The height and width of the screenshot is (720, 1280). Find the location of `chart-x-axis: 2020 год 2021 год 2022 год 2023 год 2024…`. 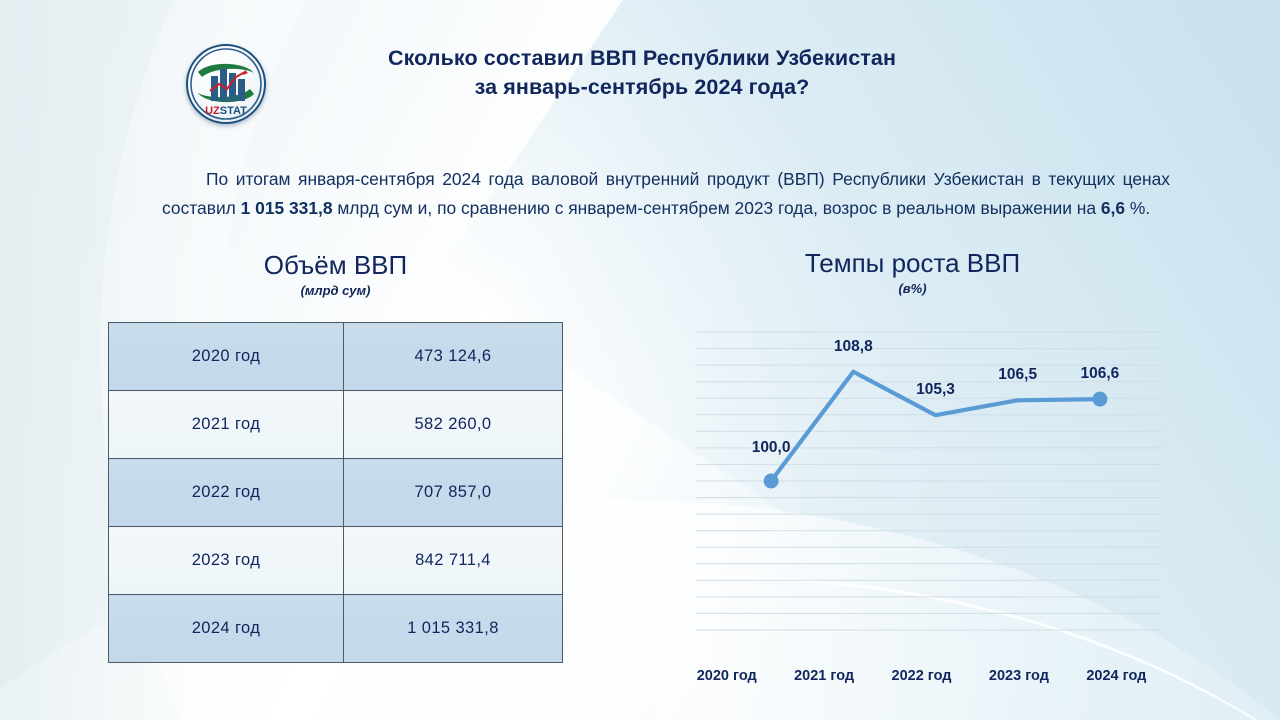

chart-x-axis: 2020 год 2021 год 2022 год 2023 год 2024… is located at coordinates (921, 676).